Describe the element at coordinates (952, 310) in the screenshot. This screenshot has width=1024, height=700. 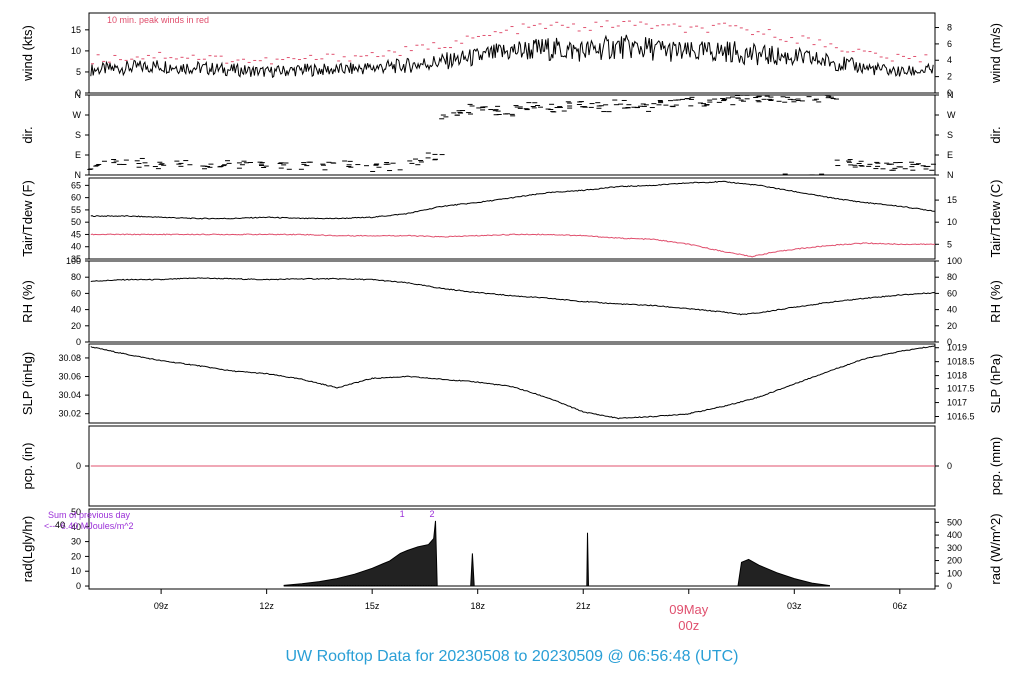
I see `right-tick-label: 40` at that location.